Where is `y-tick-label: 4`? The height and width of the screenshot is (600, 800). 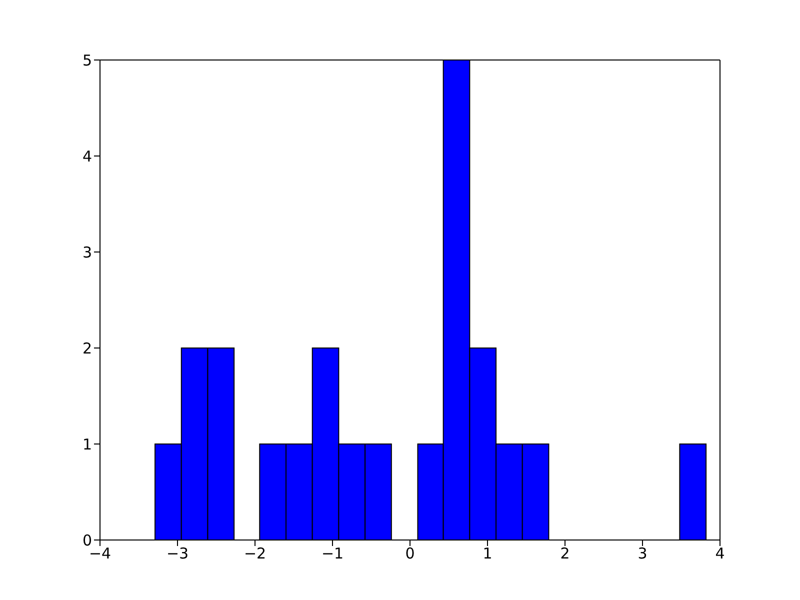
y-tick-label: 4 is located at coordinates (87, 156).